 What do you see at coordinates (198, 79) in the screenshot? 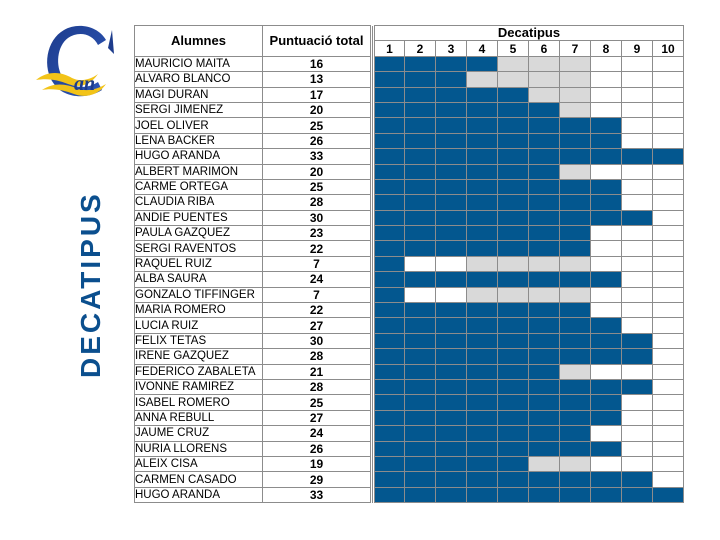
I see `student-name: ALVARO BLANCO` at bounding box center [198, 79].